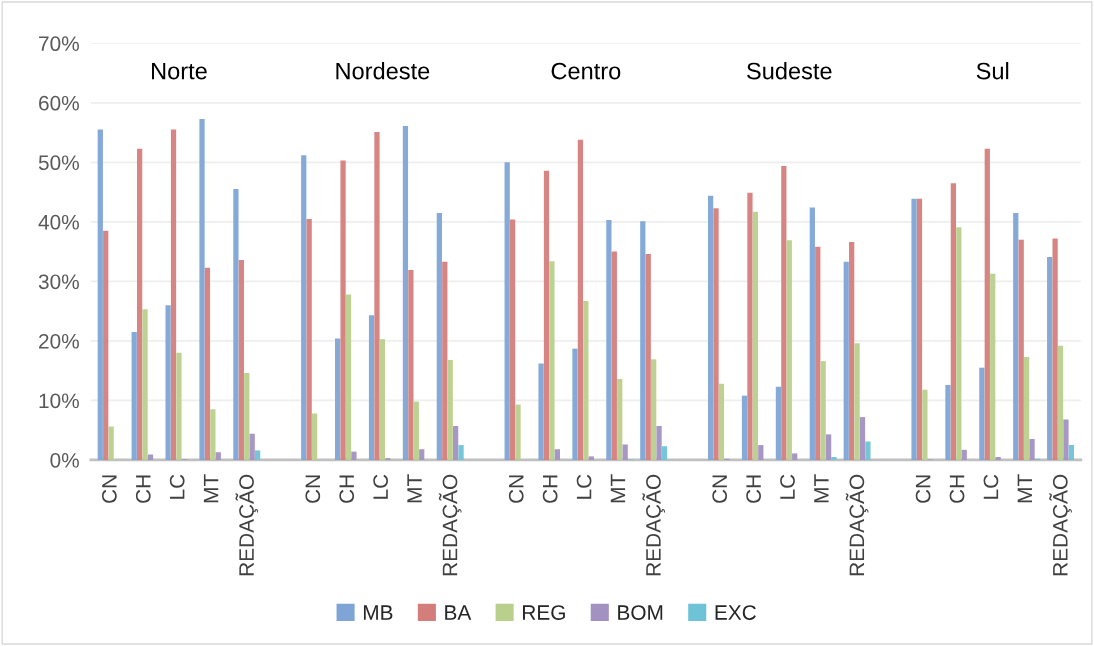 The image size is (1094, 646). I want to click on y-tick-label: 20%, so click(59, 341).